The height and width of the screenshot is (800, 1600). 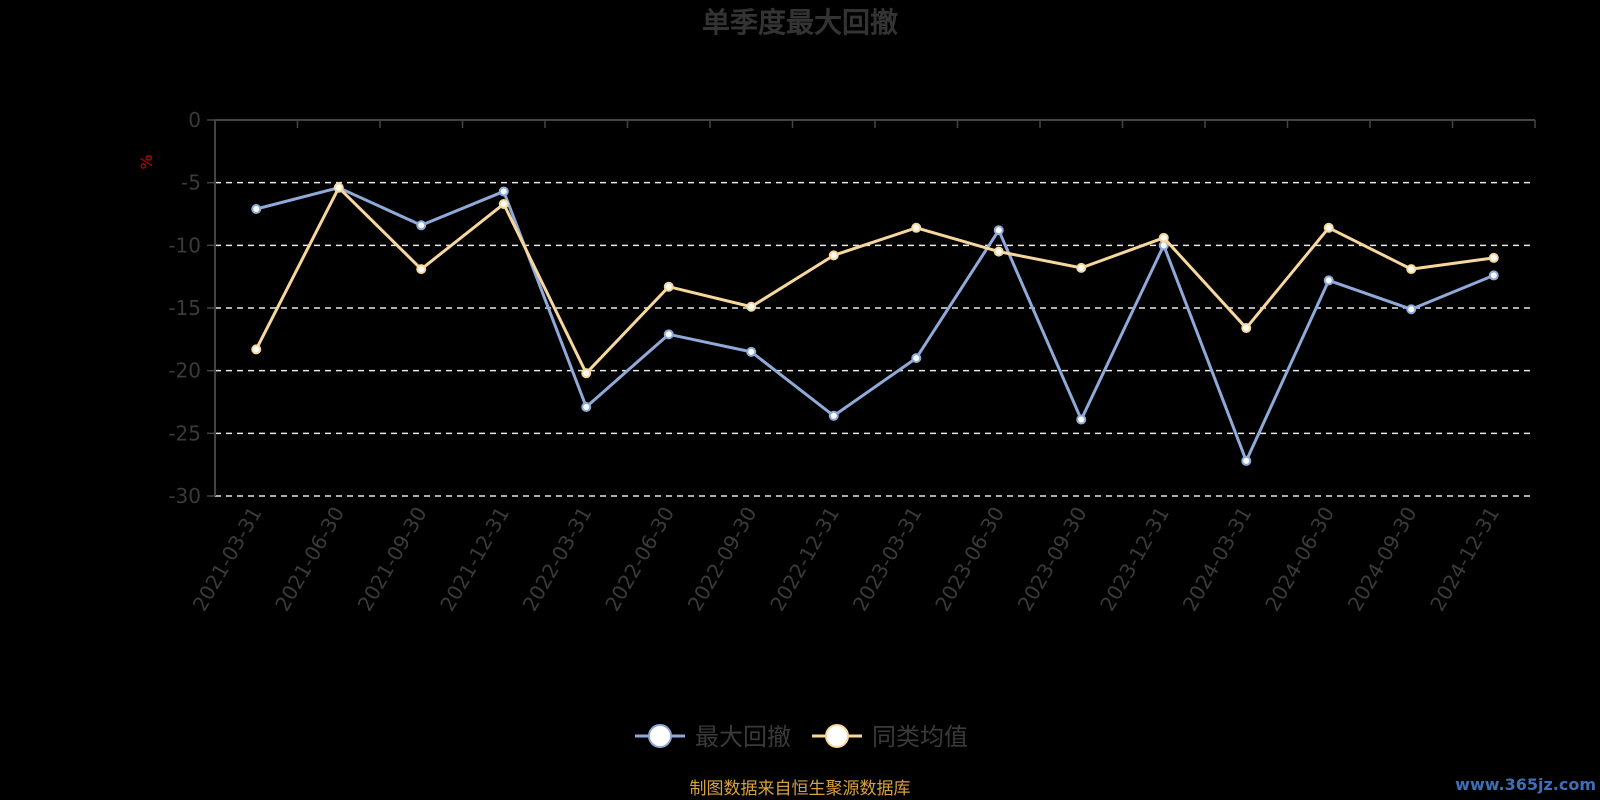 What do you see at coordinates (920, 737) in the screenshot?
I see `legend-label: 同类均值` at bounding box center [920, 737].